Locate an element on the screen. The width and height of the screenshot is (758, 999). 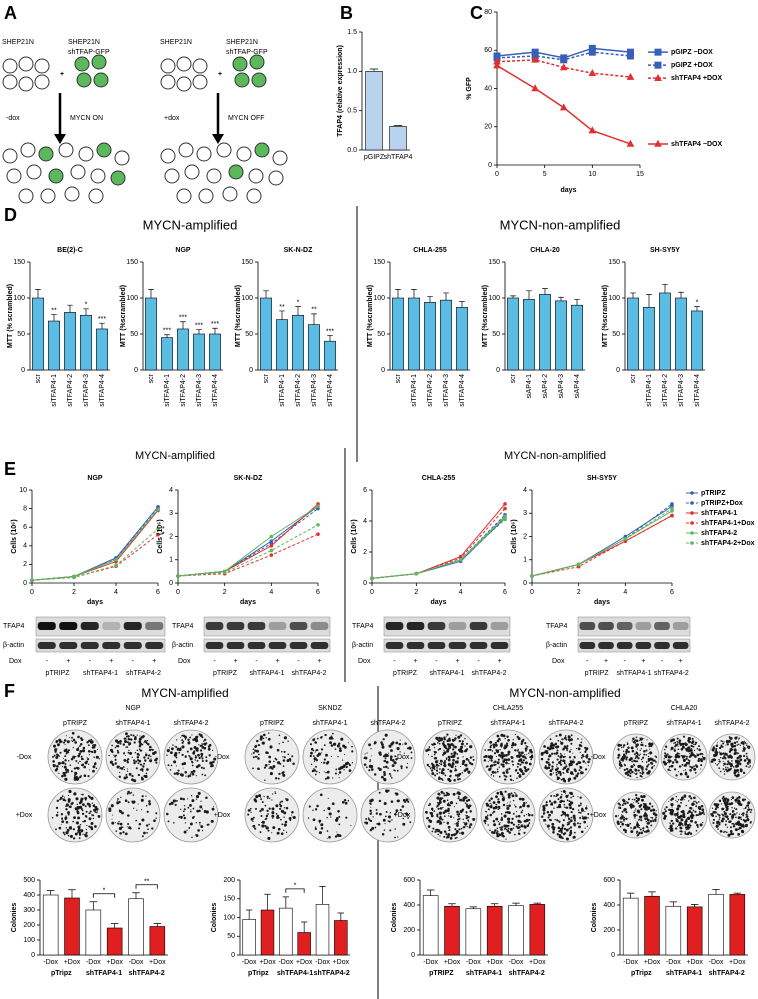
chart-title: CHLA-255 is located at coordinates (430, 250).